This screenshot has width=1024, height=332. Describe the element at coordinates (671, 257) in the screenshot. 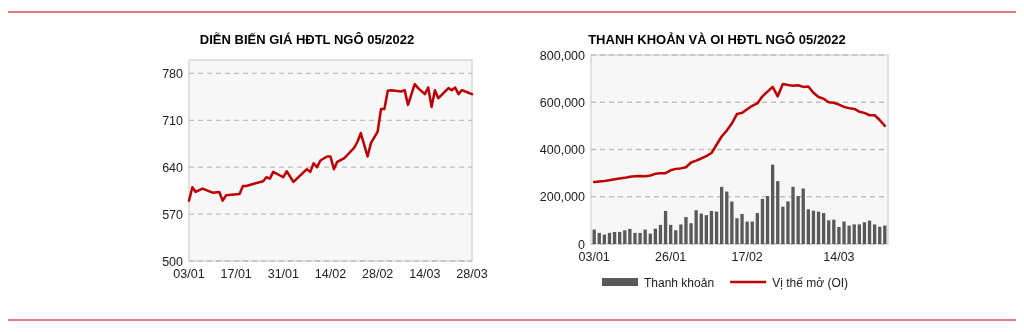

I see `x-tick-label: 26/01` at that location.